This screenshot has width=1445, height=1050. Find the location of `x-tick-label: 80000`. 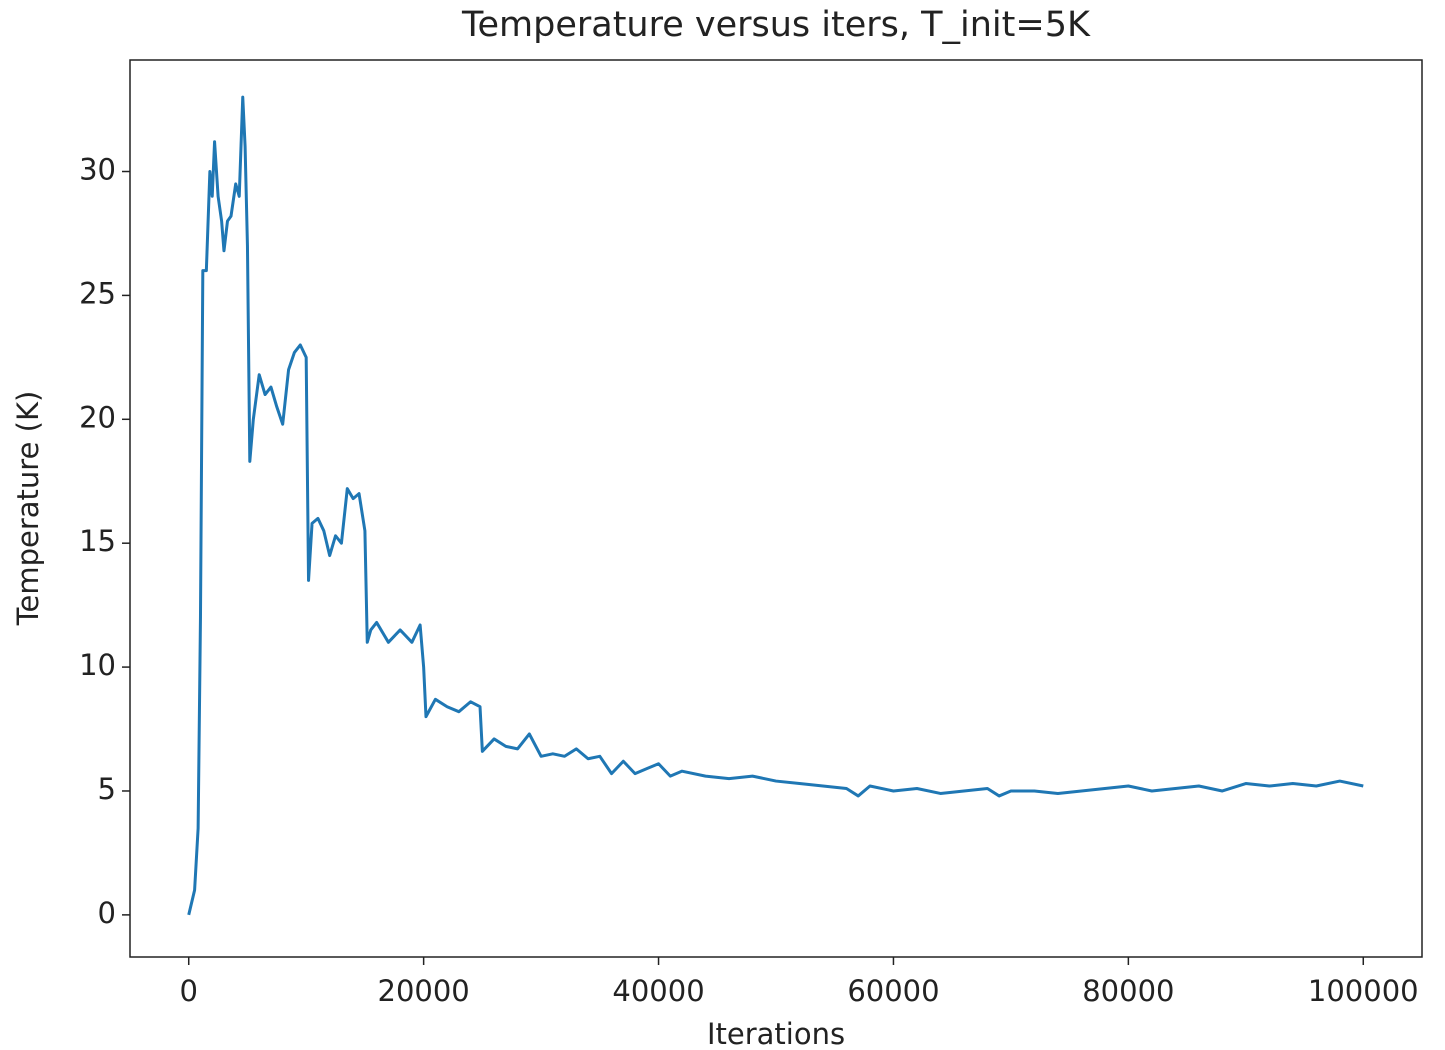

x-tick-label: 80000 is located at coordinates (1128, 991).